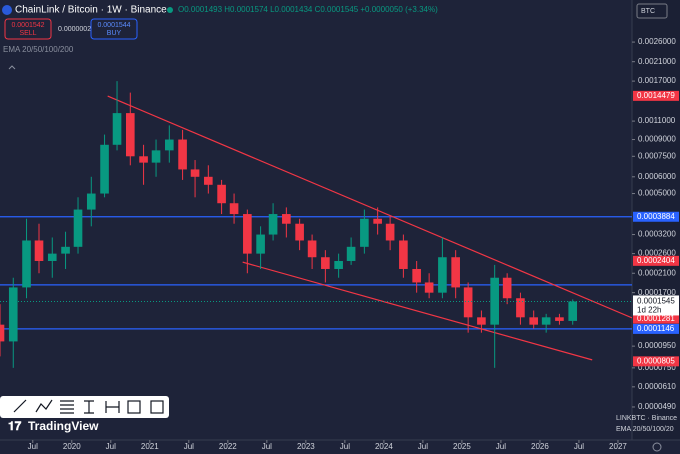 Image resolution: width=680 pixels, height=454 pixels. What do you see at coordinates (384, 446) in the screenshot?
I see `x-tick-label: 2024` at bounding box center [384, 446].